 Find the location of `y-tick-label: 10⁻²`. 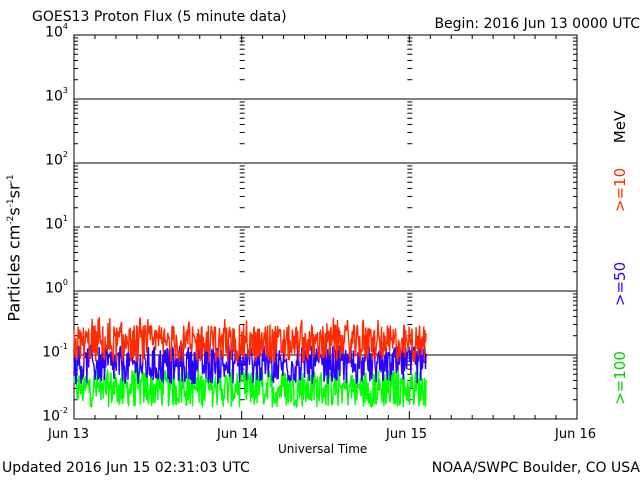

y-tick-label: 10⁻² is located at coordinates (55, 415).